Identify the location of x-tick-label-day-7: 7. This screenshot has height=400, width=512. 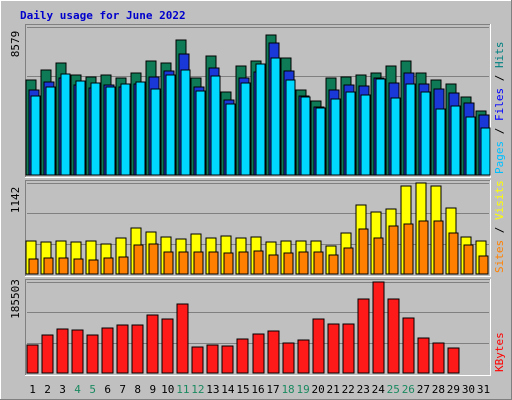
(122, 389).